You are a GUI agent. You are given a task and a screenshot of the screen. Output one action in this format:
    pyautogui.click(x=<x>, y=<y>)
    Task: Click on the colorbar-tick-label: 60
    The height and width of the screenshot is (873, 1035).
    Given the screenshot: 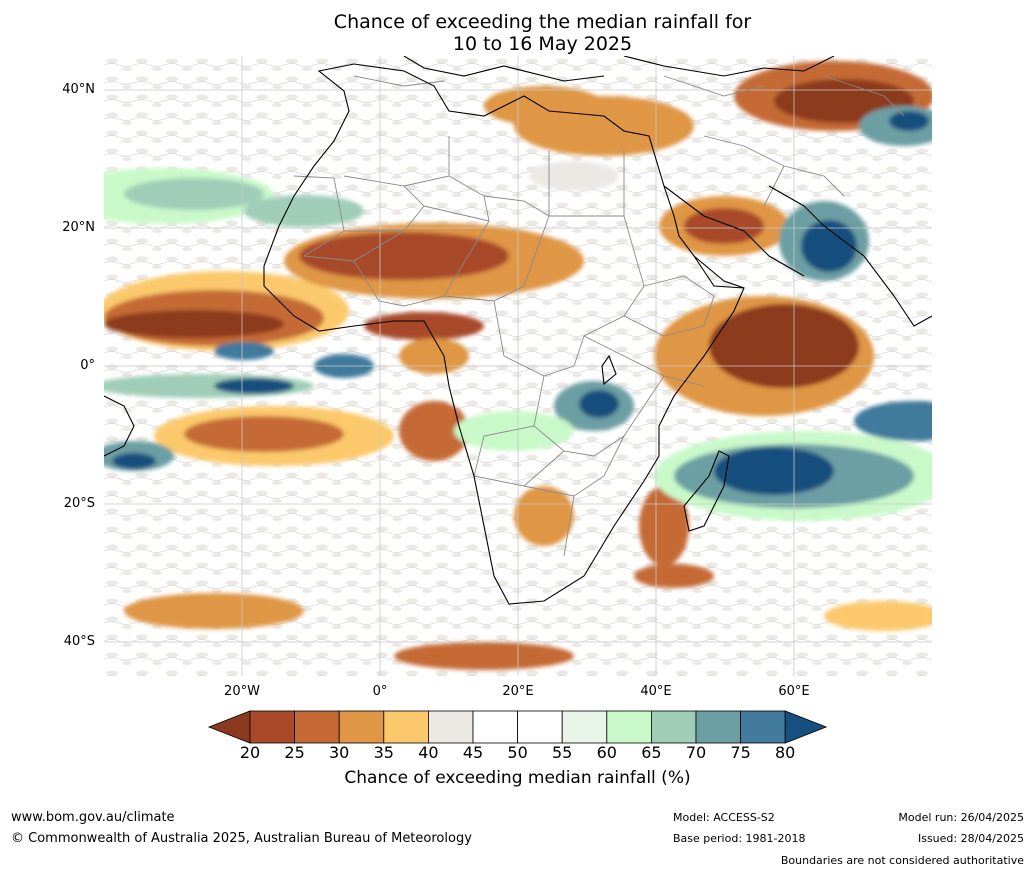 What is the action you would take?
    pyautogui.click(x=606, y=752)
    